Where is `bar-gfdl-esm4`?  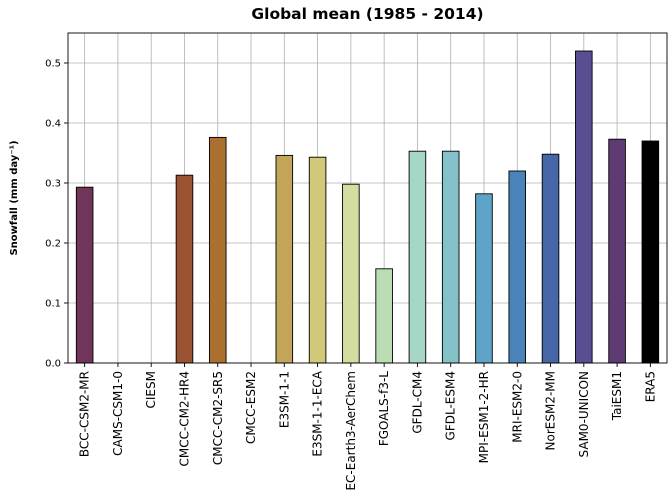
bar-gfdl-esm4 is located at coordinates (450, 257).